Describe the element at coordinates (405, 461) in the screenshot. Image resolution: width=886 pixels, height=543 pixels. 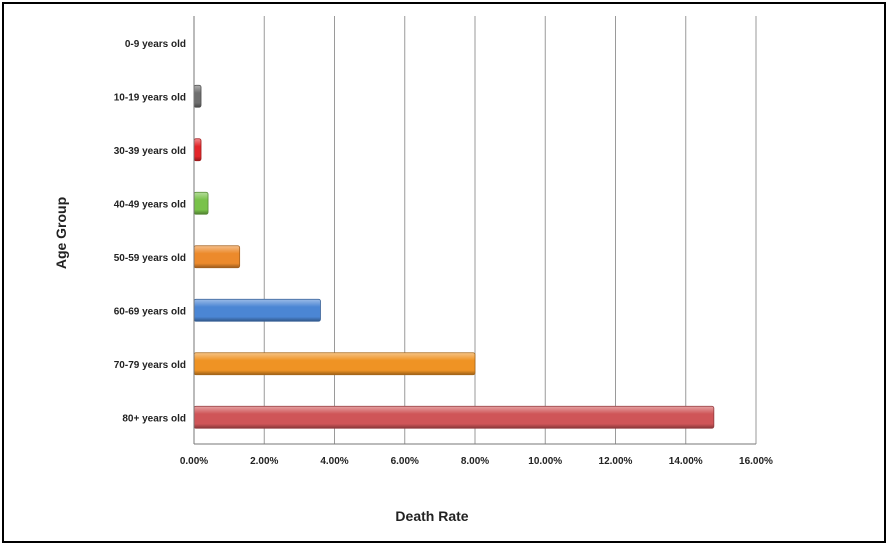
I see `x-tick-label: 6.00%` at that location.